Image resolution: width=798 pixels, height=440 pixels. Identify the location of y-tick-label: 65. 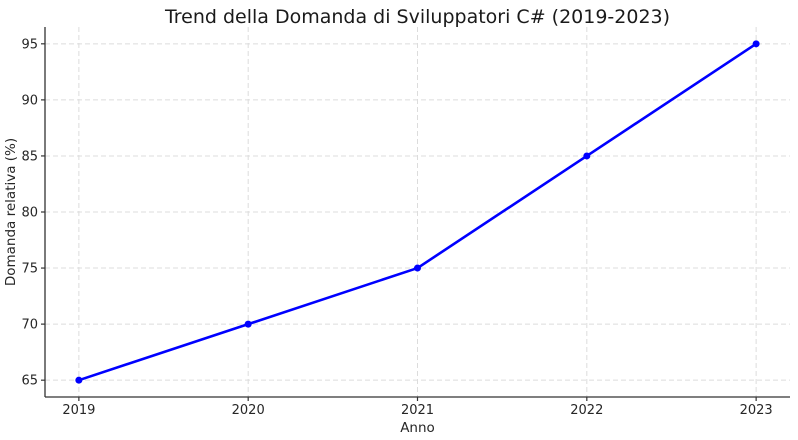
(29, 381).